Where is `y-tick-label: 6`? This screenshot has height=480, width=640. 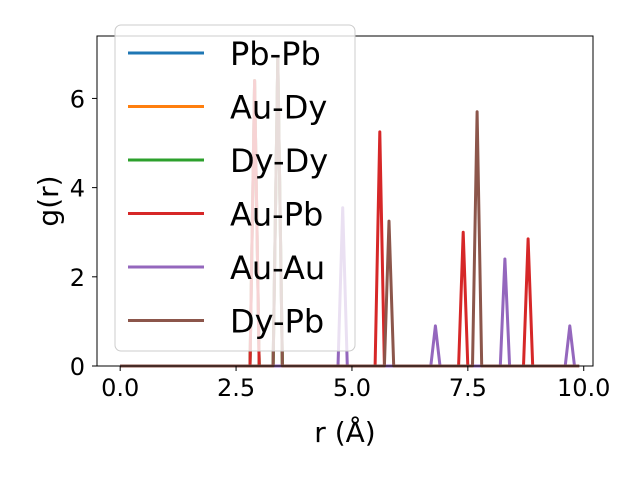
y-tick-label: 6 is located at coordinates (77, 99).